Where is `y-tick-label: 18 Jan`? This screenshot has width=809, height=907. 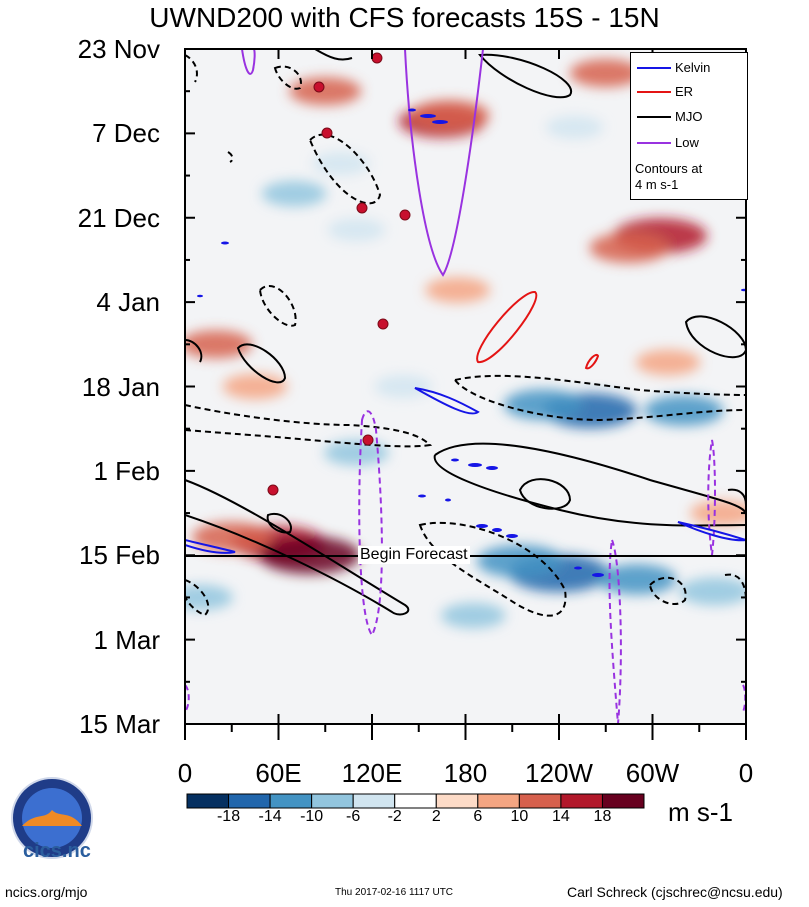 y-tick-label: 18 Jan is located at coordinates (120, 386).